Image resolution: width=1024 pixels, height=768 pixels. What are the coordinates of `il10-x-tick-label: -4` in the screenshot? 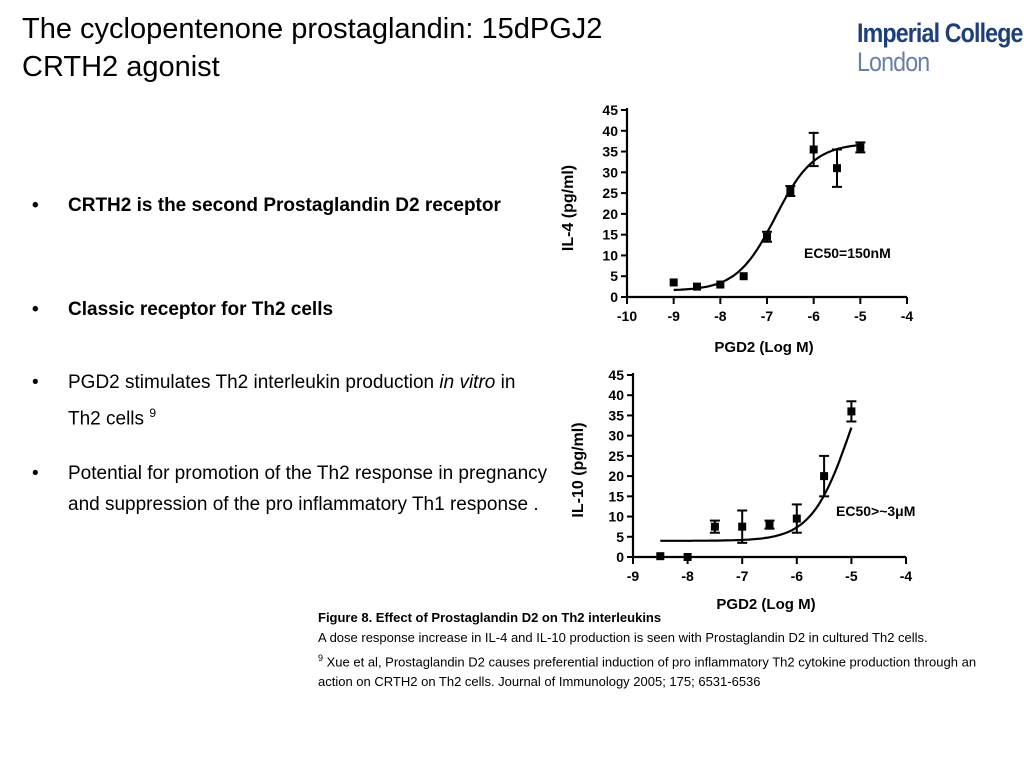 It's located at (906, 576).